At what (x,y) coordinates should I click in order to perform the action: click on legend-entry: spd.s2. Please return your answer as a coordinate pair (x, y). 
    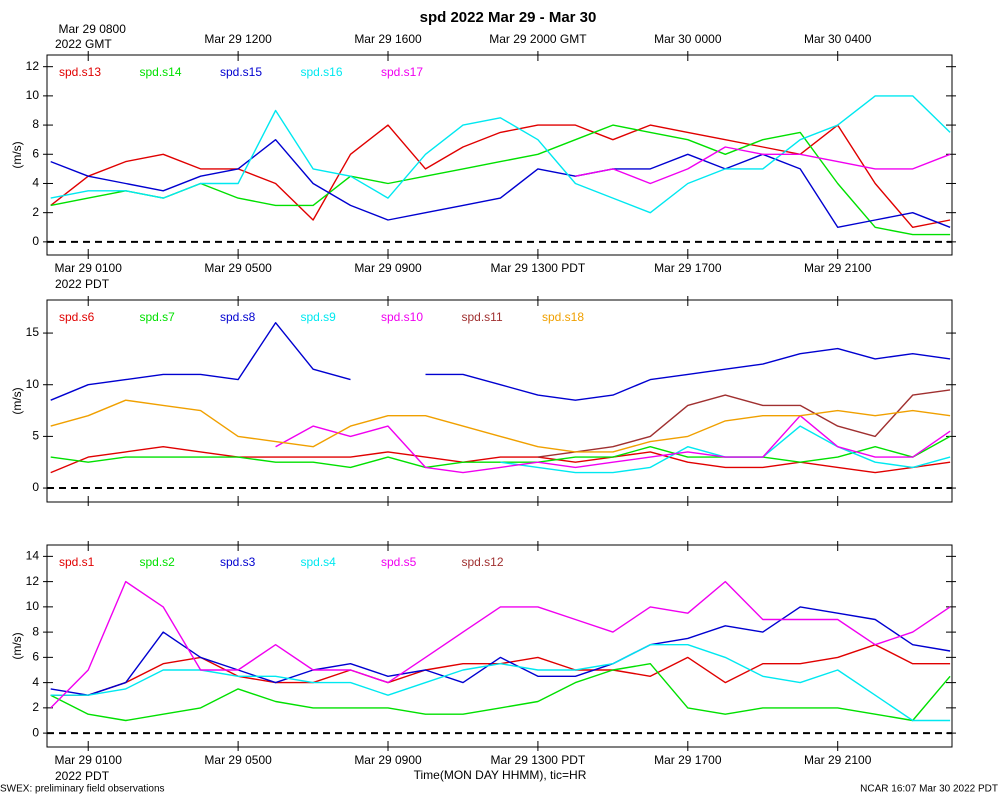
    Looking at the image, I should click on (158, 562).